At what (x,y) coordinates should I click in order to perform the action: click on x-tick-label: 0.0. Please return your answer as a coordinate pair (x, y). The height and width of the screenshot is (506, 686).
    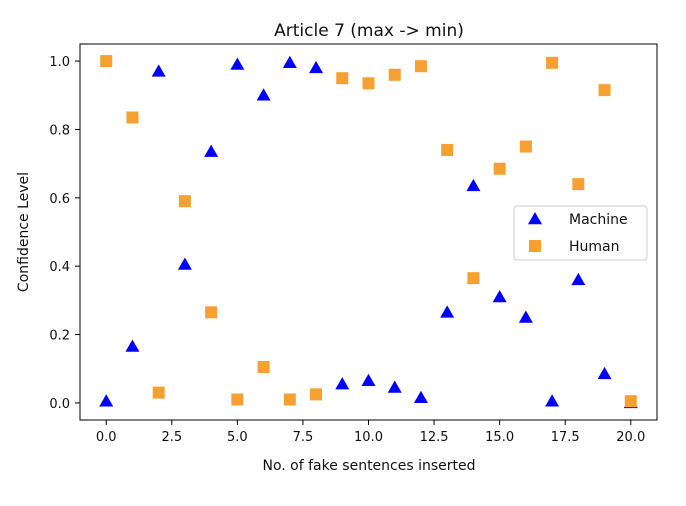
    Looking at the image, I should click on (106, 437).